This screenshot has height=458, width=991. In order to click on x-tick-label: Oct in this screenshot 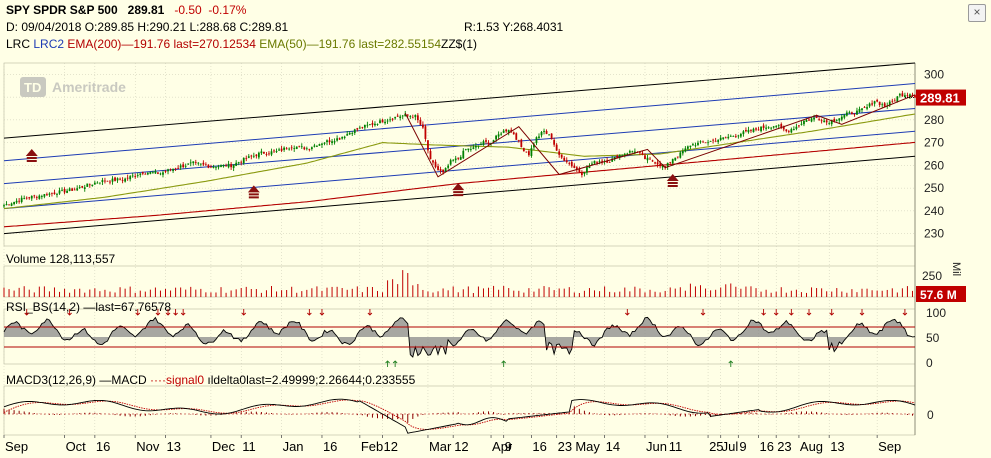, I will do `click(76, 446)`.